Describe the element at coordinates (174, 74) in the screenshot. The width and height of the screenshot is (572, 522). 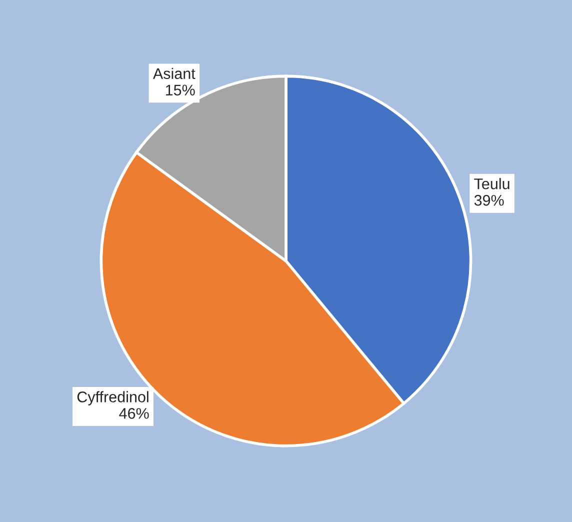
I see `slice-label: Asiant` at that location.